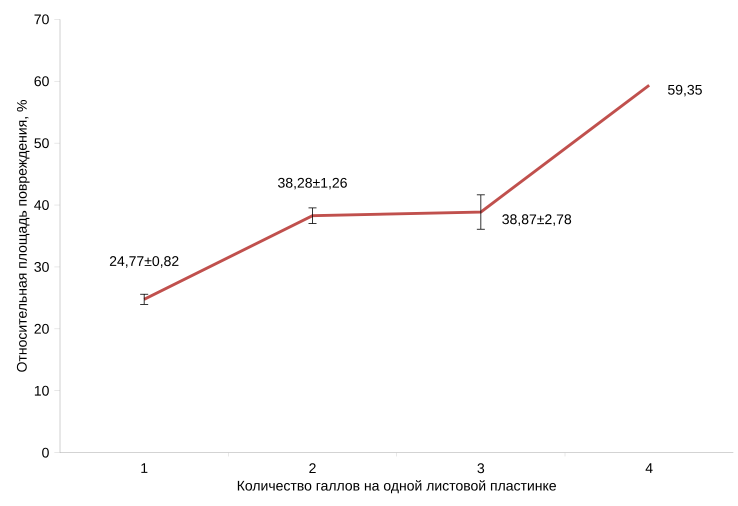 The width and height of the screenshot is (738, 506). What do you see at coordinates (41, 19) in the screenshot?
I see `y-tick-label: 70` at bounding box center [41, 19].